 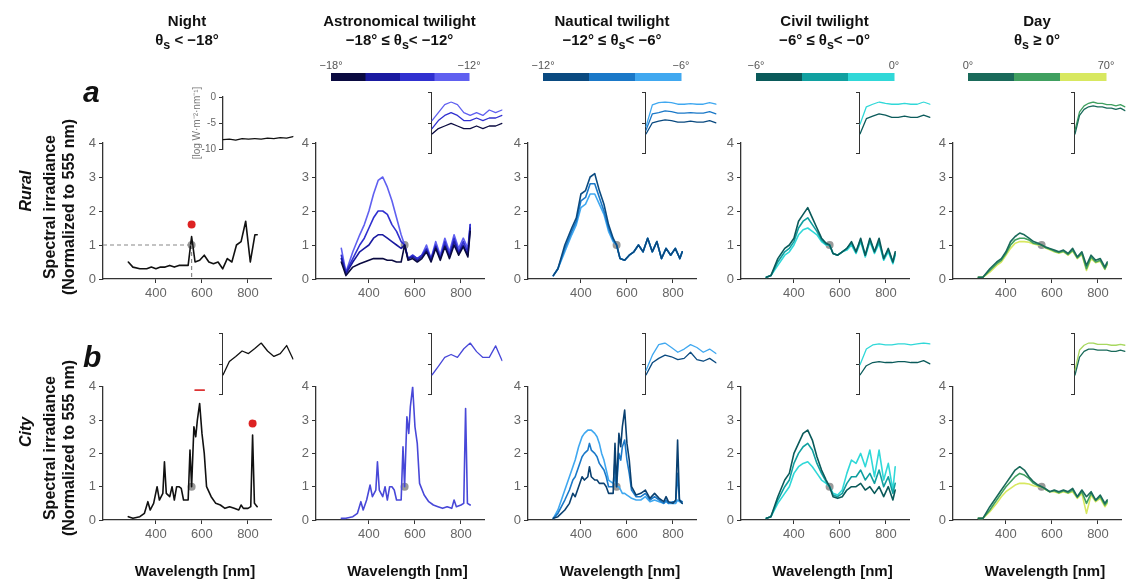 What do you see at coordinates (92, 357) in the screenshot?
I see `text: b` at bounding box center [92, 357].